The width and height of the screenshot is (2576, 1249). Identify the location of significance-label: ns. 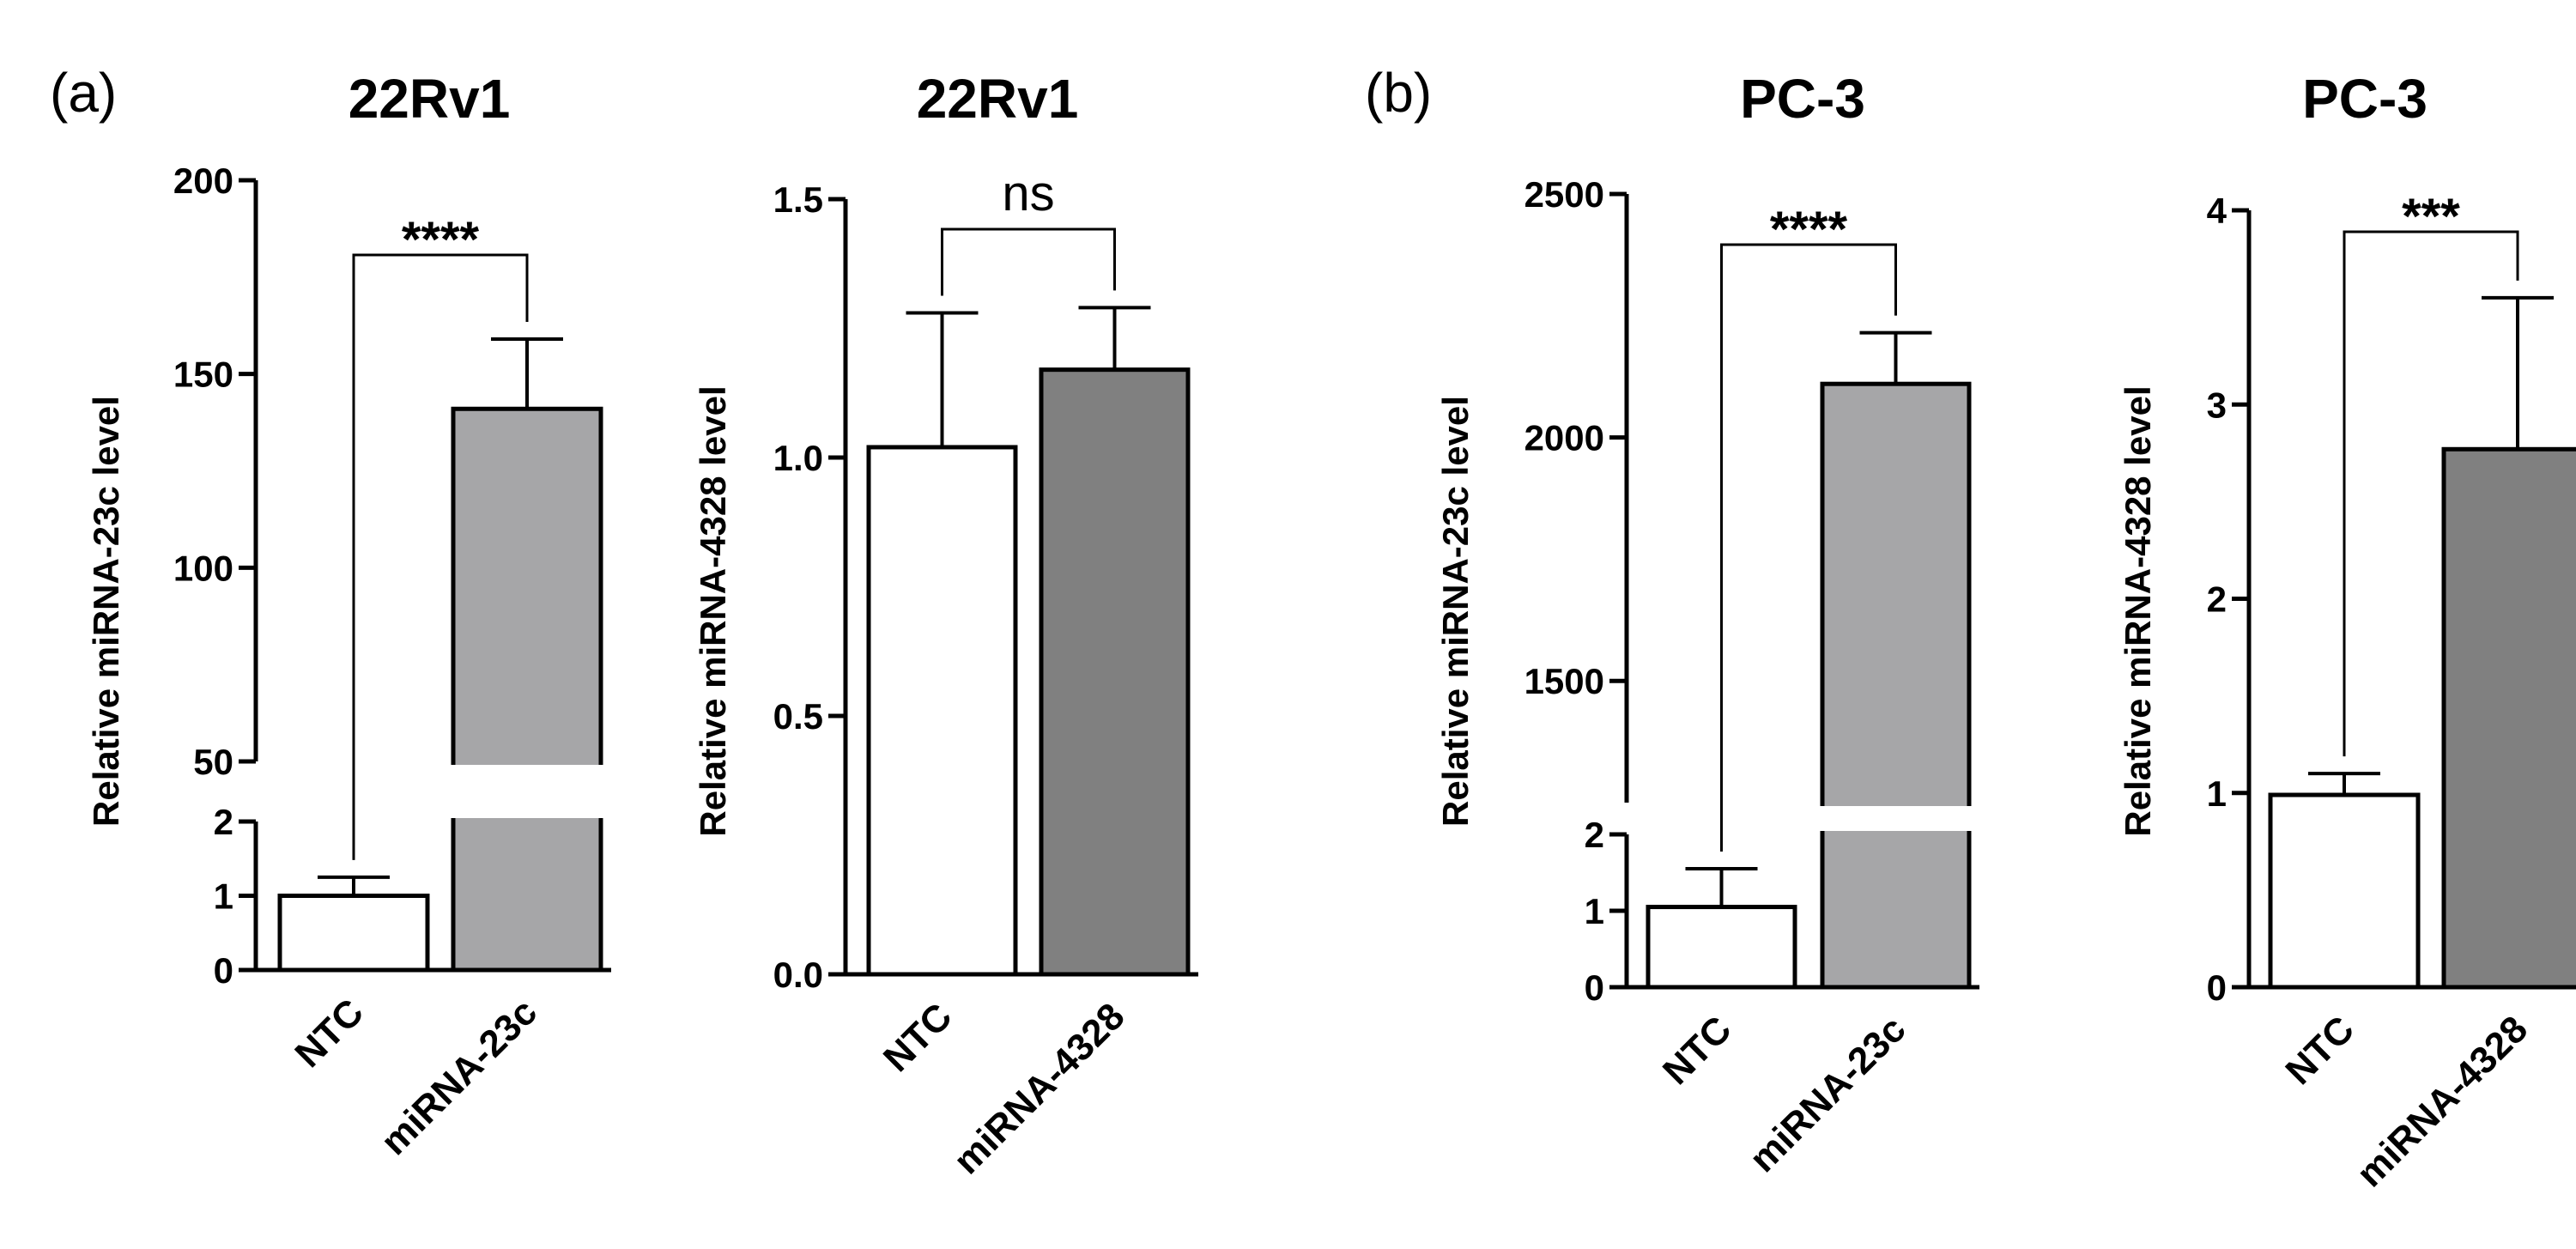
(1028, 193).